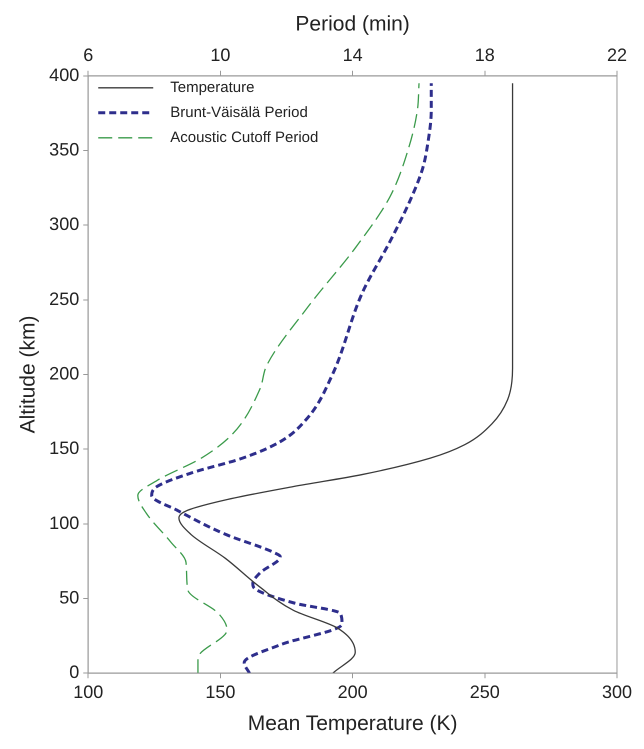 This screenshot has width=644, height=749. I want to click on x2-tick-label: 14, so click(352, 54).